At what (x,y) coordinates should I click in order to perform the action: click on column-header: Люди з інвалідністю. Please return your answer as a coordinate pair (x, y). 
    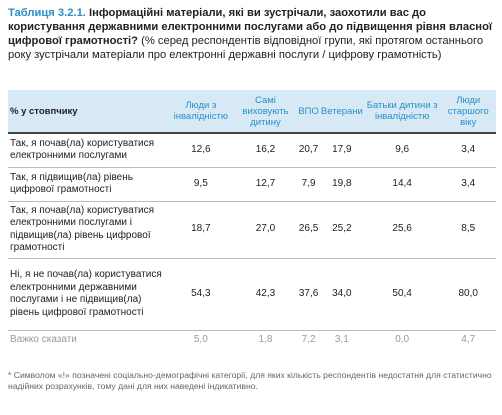
    Looking at the image, I should click on (201, 112).